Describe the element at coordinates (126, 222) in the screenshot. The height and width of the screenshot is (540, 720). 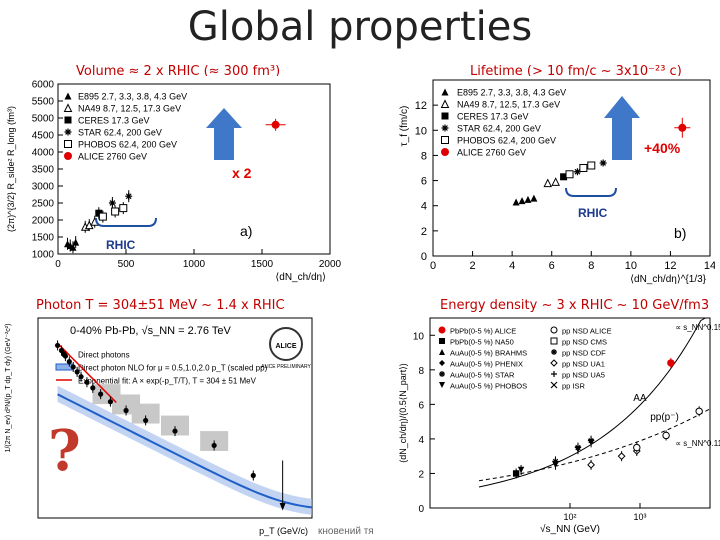
I see `bracket-rhic-a` at that location.